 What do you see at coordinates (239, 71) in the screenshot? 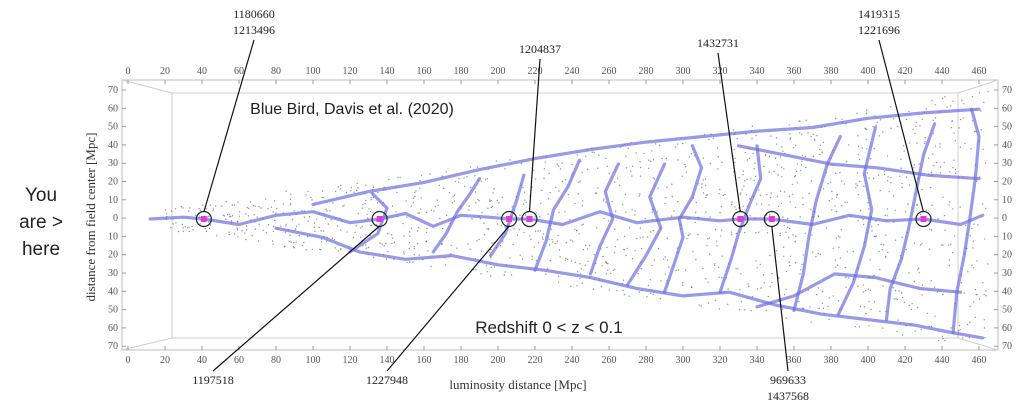
I see `x-tick-label-top: 60` at bounding box center [239, 71].